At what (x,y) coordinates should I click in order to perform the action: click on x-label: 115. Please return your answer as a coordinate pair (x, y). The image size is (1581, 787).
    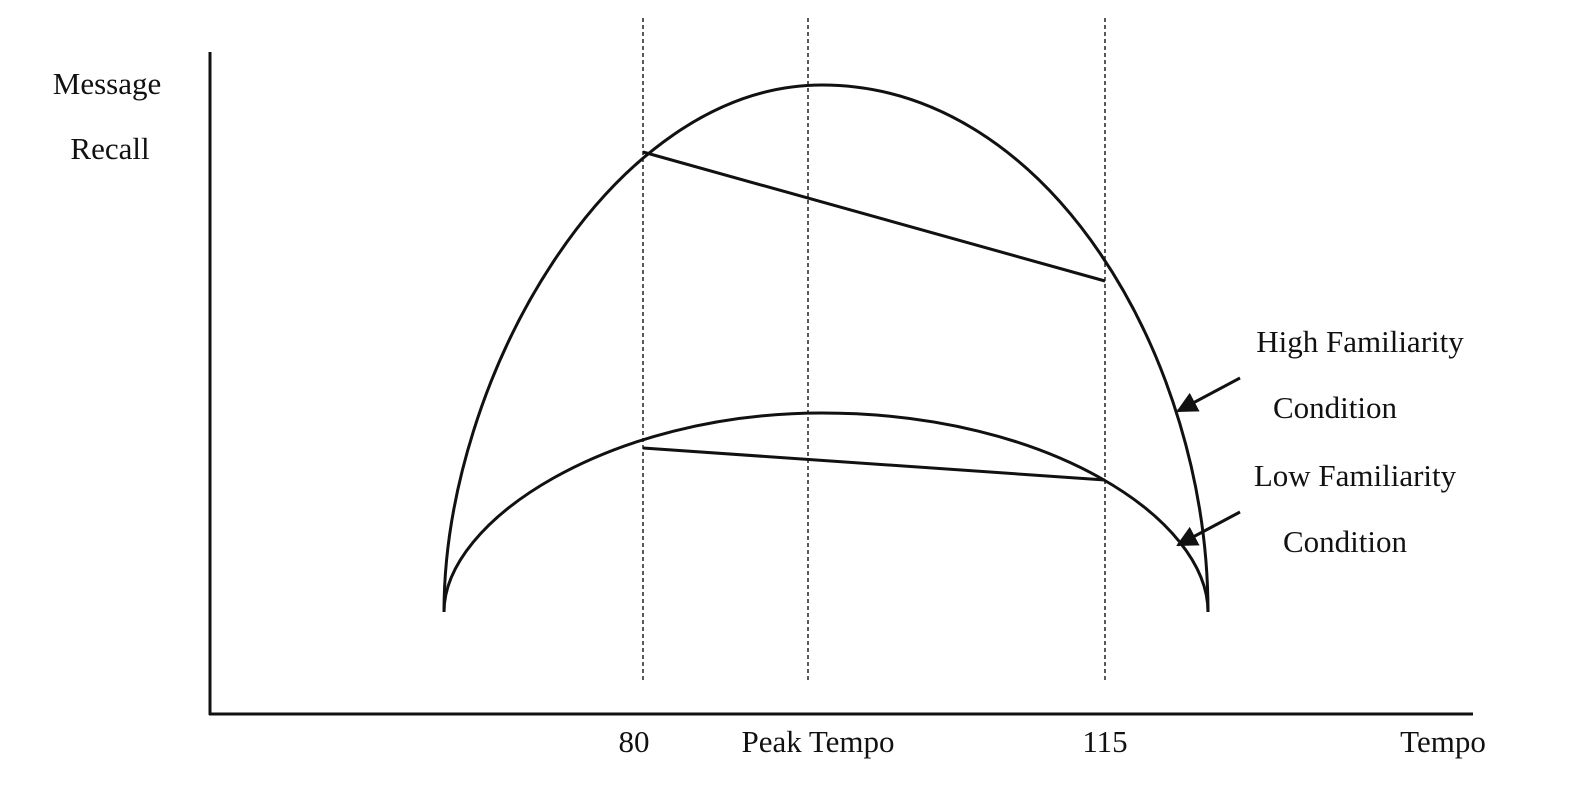
    Looking at the image, I should click on (1104, 741).